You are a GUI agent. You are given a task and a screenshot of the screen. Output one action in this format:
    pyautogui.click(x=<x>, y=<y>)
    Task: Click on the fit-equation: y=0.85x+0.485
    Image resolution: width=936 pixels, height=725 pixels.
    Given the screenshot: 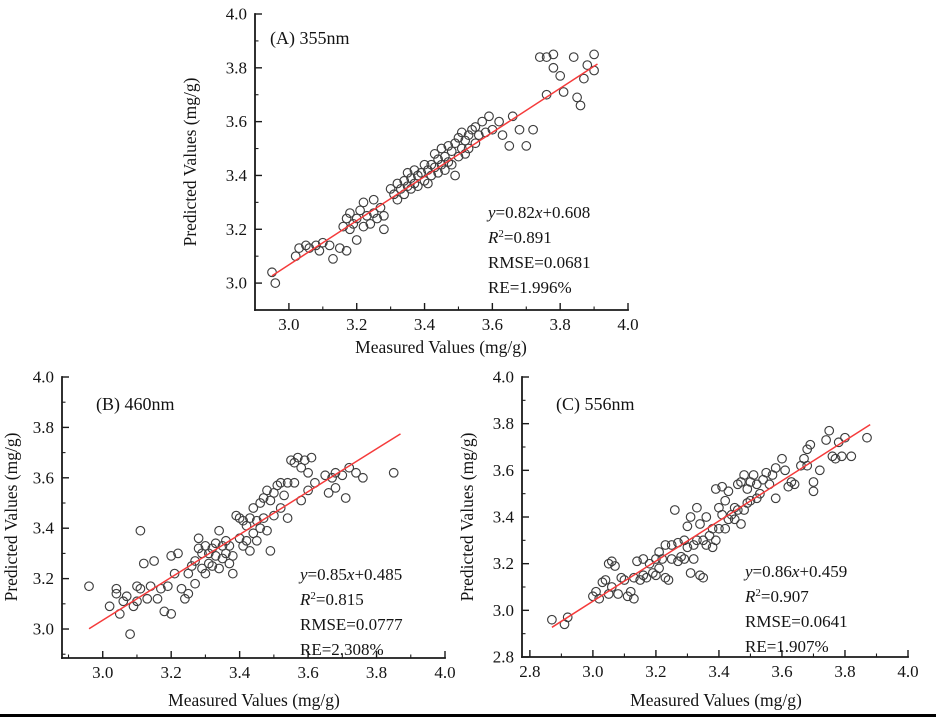 What is the action you would take?
    pyautogui.click(x=350, y=574)
    